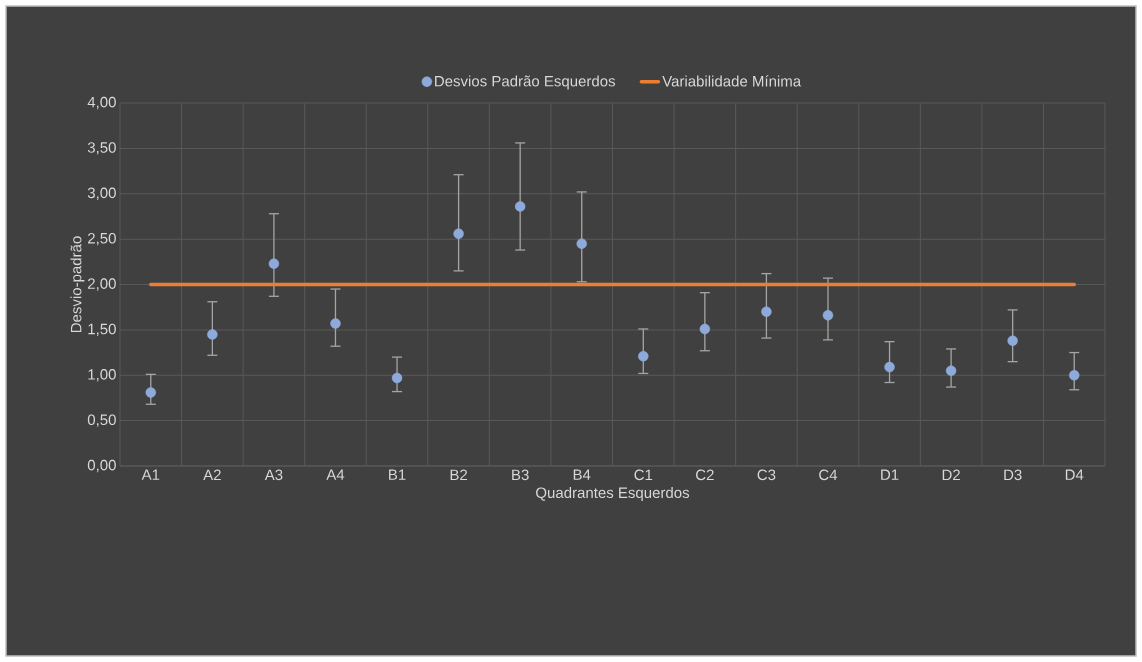 The height and width of the screenshot is (662, 1142). Describe the element at coordinates (212, 474) in the screenshot. I see `x-tick-label: A2` at that location.